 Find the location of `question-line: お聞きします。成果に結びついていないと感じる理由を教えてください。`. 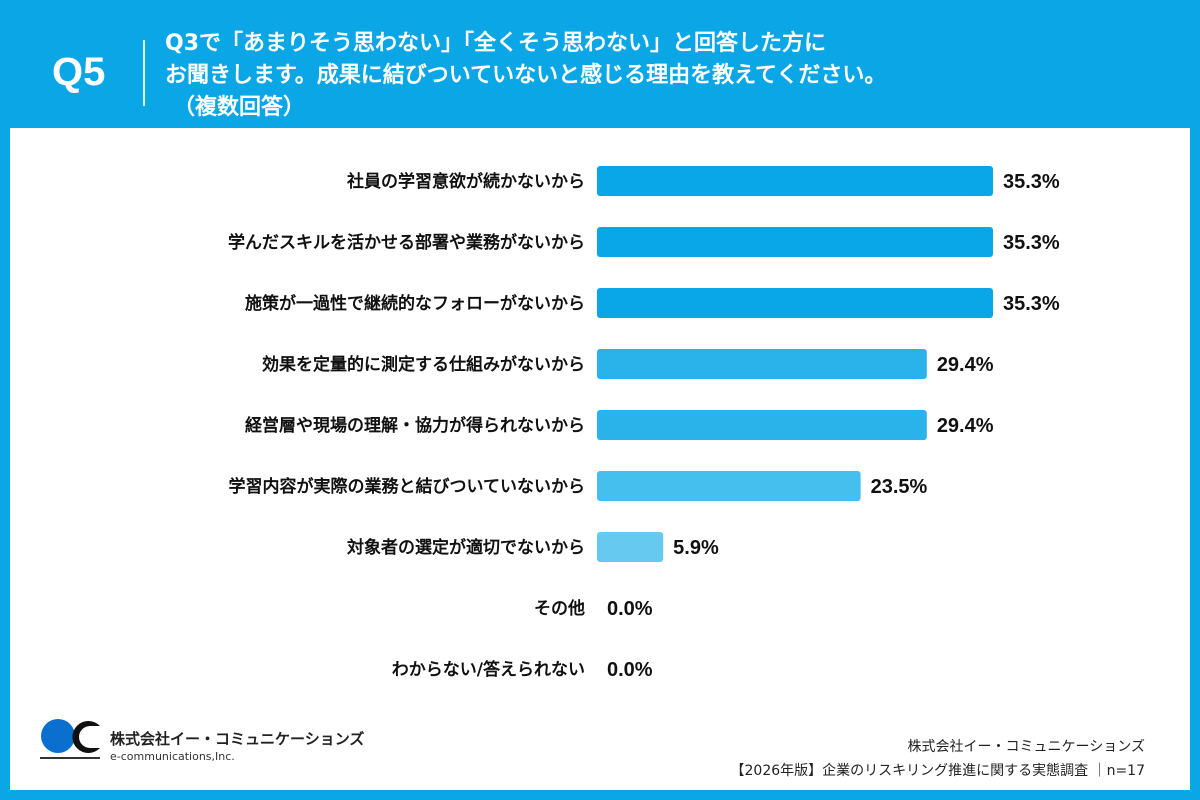

question-line: お聞きします。成果に結びついていないと感じる理由を教えてください。 is located at coordinates (526, 75).